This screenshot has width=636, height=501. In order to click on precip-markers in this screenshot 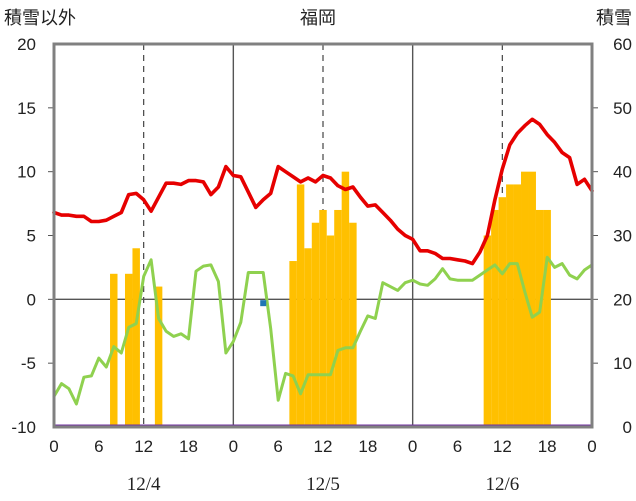, I will do `click(263, 303)`.